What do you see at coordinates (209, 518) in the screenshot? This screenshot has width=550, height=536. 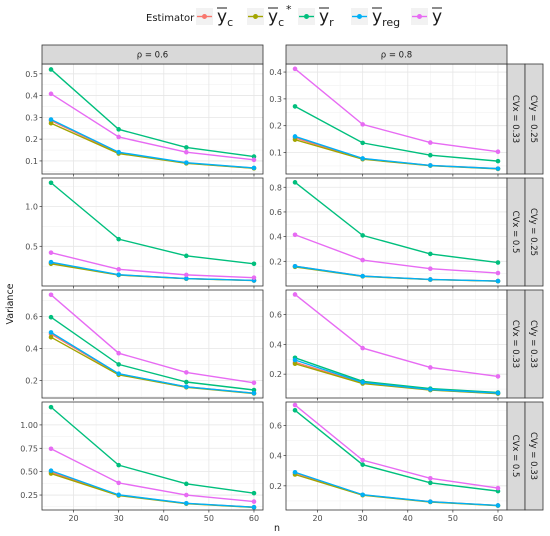 I see `x-tick-label: 50` at bounding box center [209, 518].